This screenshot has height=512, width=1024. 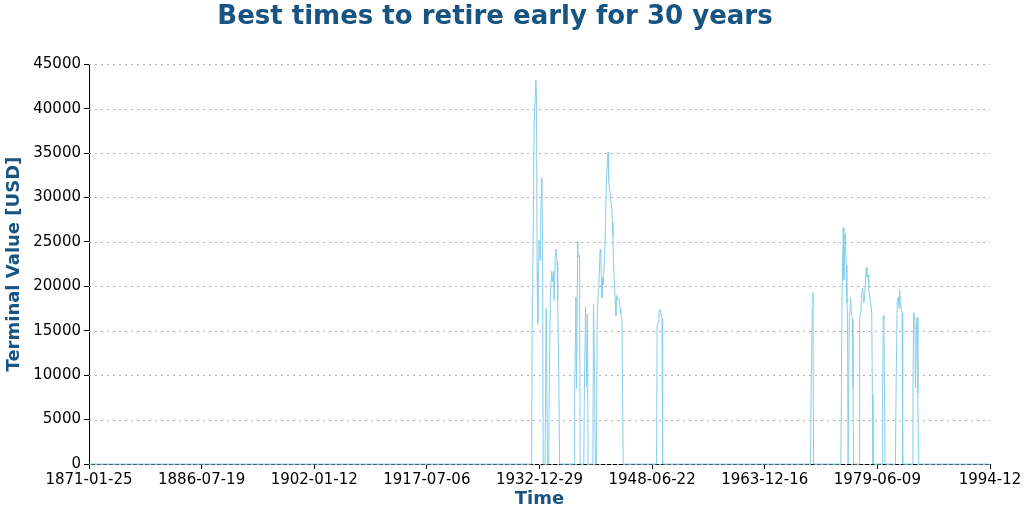 I want to click on chart-title: Best times to retire early for 30 years, so click(x=495, y=15).